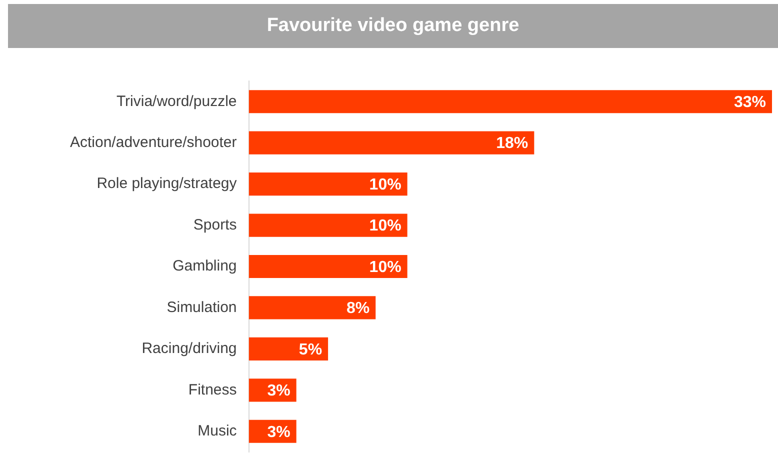 The height and width of the screenshot is (473, 778). Describe the element at coordinates (310, 349) in the screenshot. I see `data-label: 5%` at that location.